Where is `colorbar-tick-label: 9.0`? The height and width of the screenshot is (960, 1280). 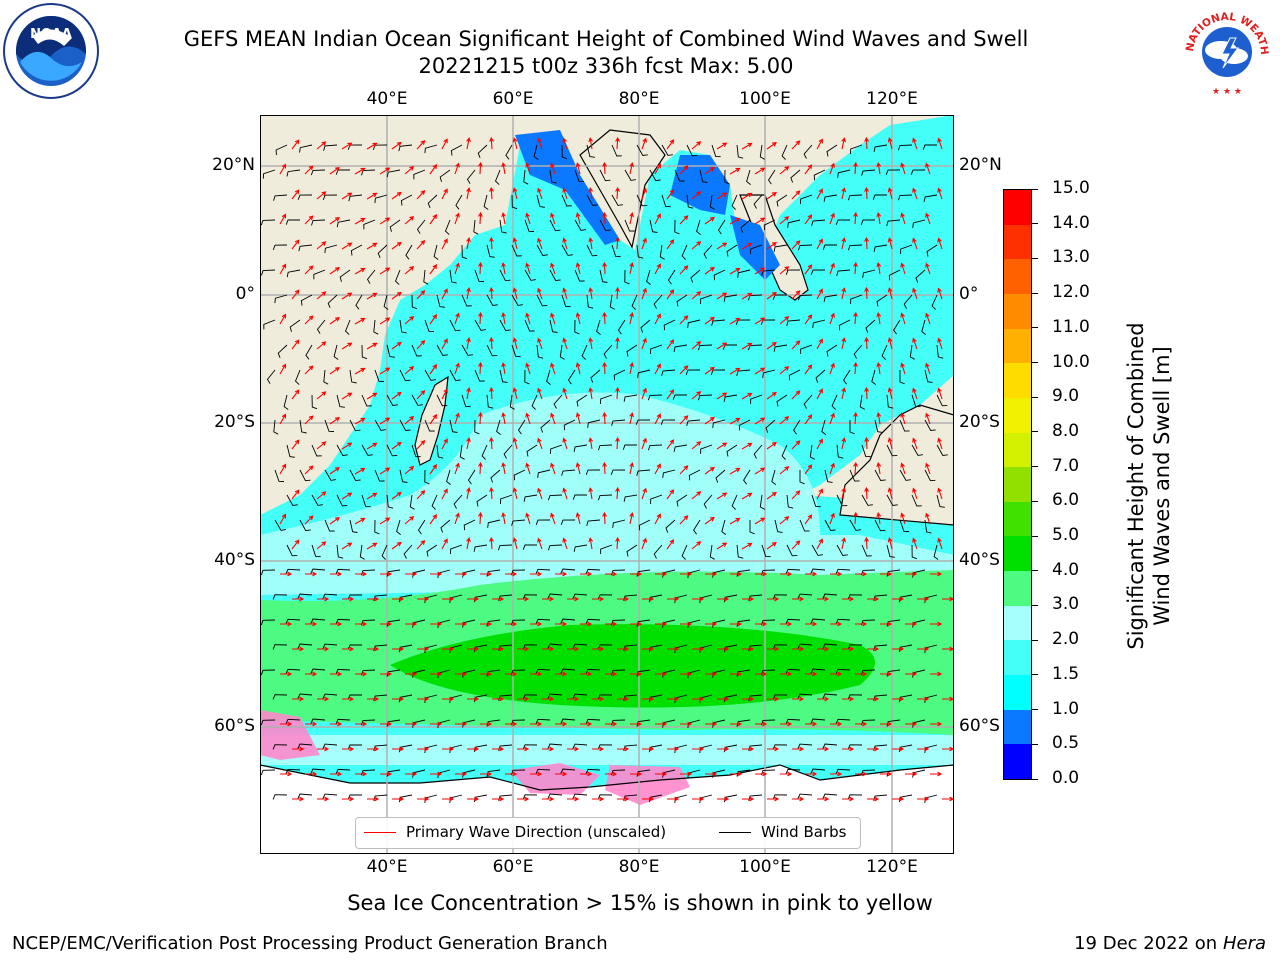
colorbar-tick-label: 9.0 is located at coordinates (1066, 396).